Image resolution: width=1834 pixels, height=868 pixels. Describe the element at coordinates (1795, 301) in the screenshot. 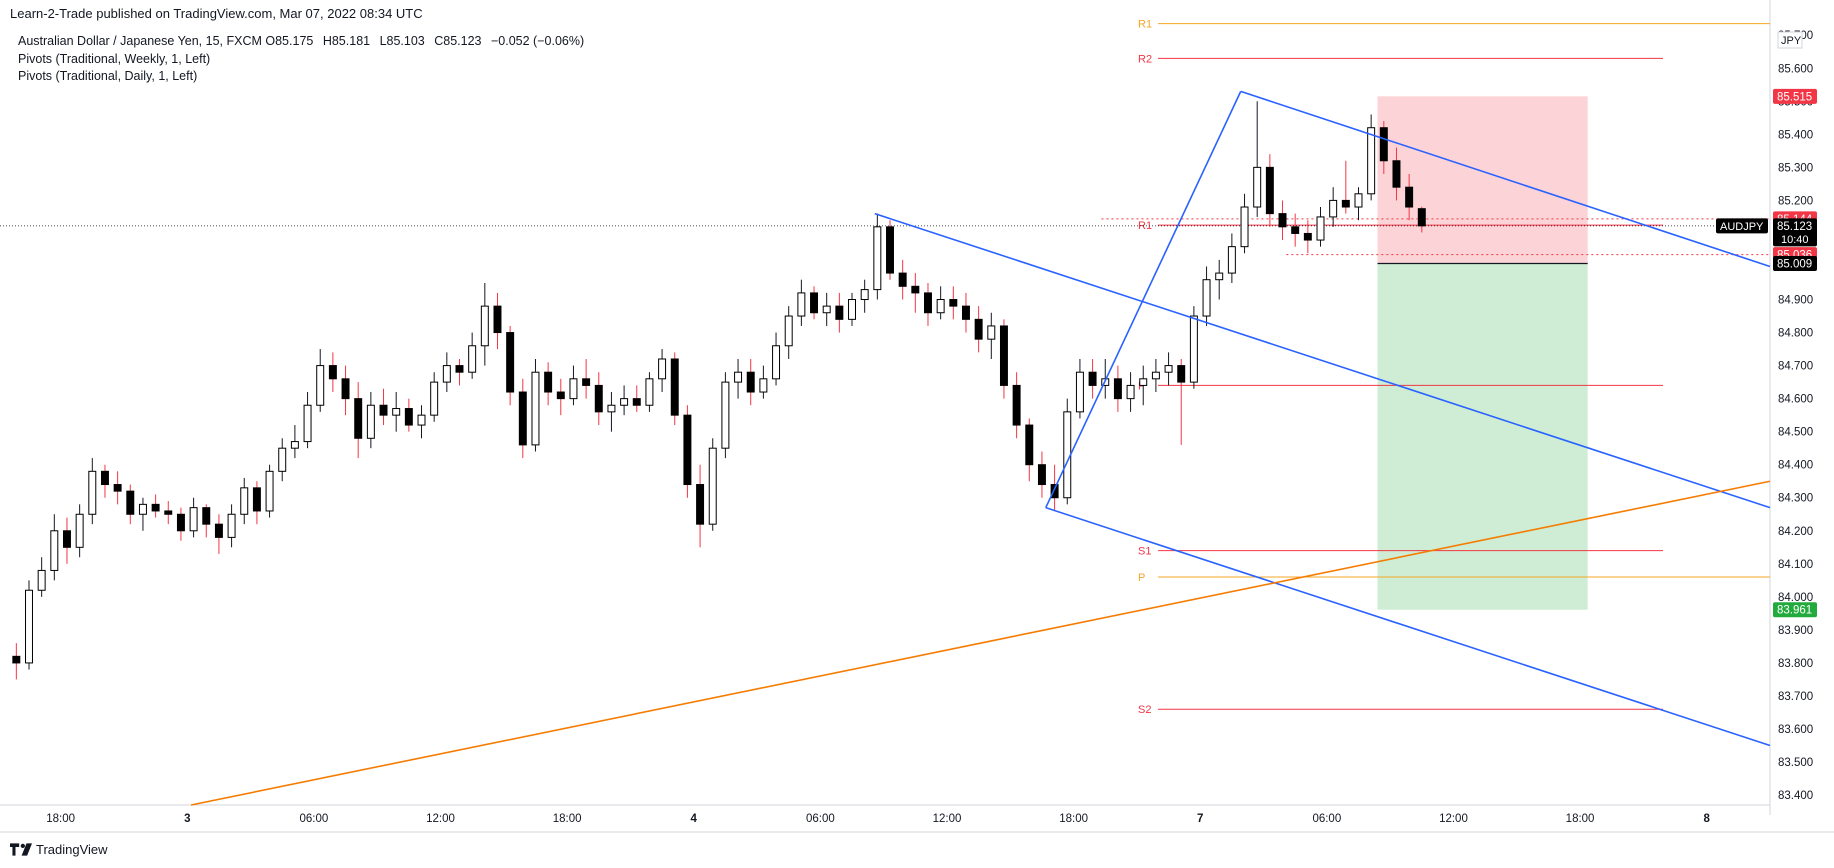

I see `price-tick-label: 84.900` at that location.